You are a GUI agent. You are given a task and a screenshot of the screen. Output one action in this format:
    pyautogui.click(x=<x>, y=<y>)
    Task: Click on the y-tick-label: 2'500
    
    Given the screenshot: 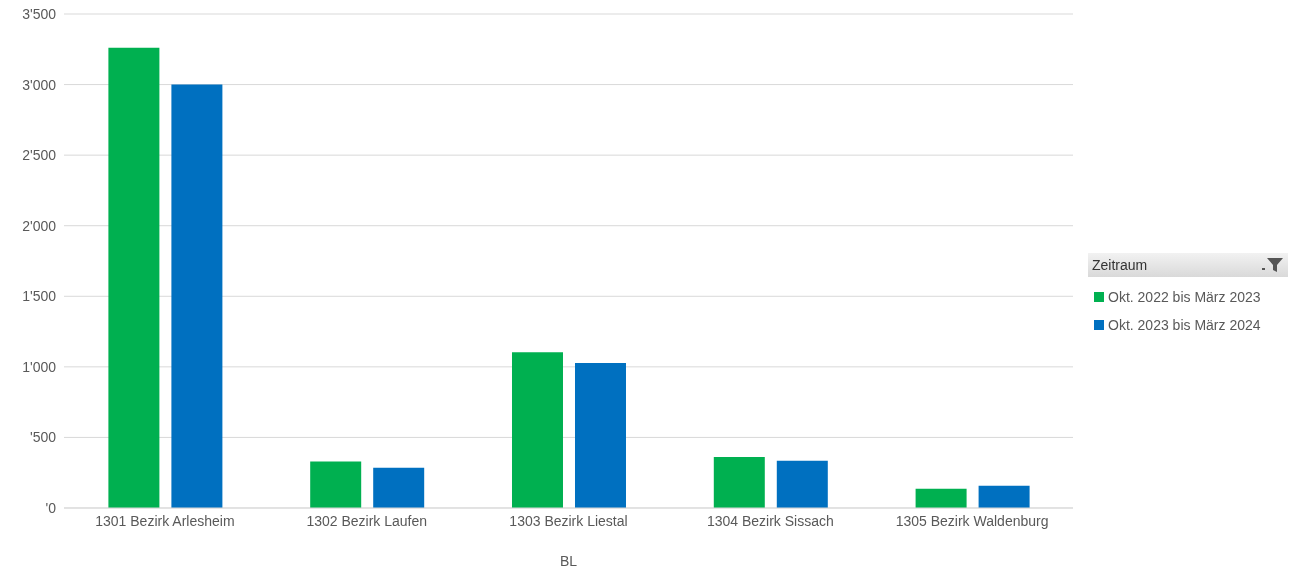 What is the action you would take?
    pyautogui.click(x=39, y=155)
    